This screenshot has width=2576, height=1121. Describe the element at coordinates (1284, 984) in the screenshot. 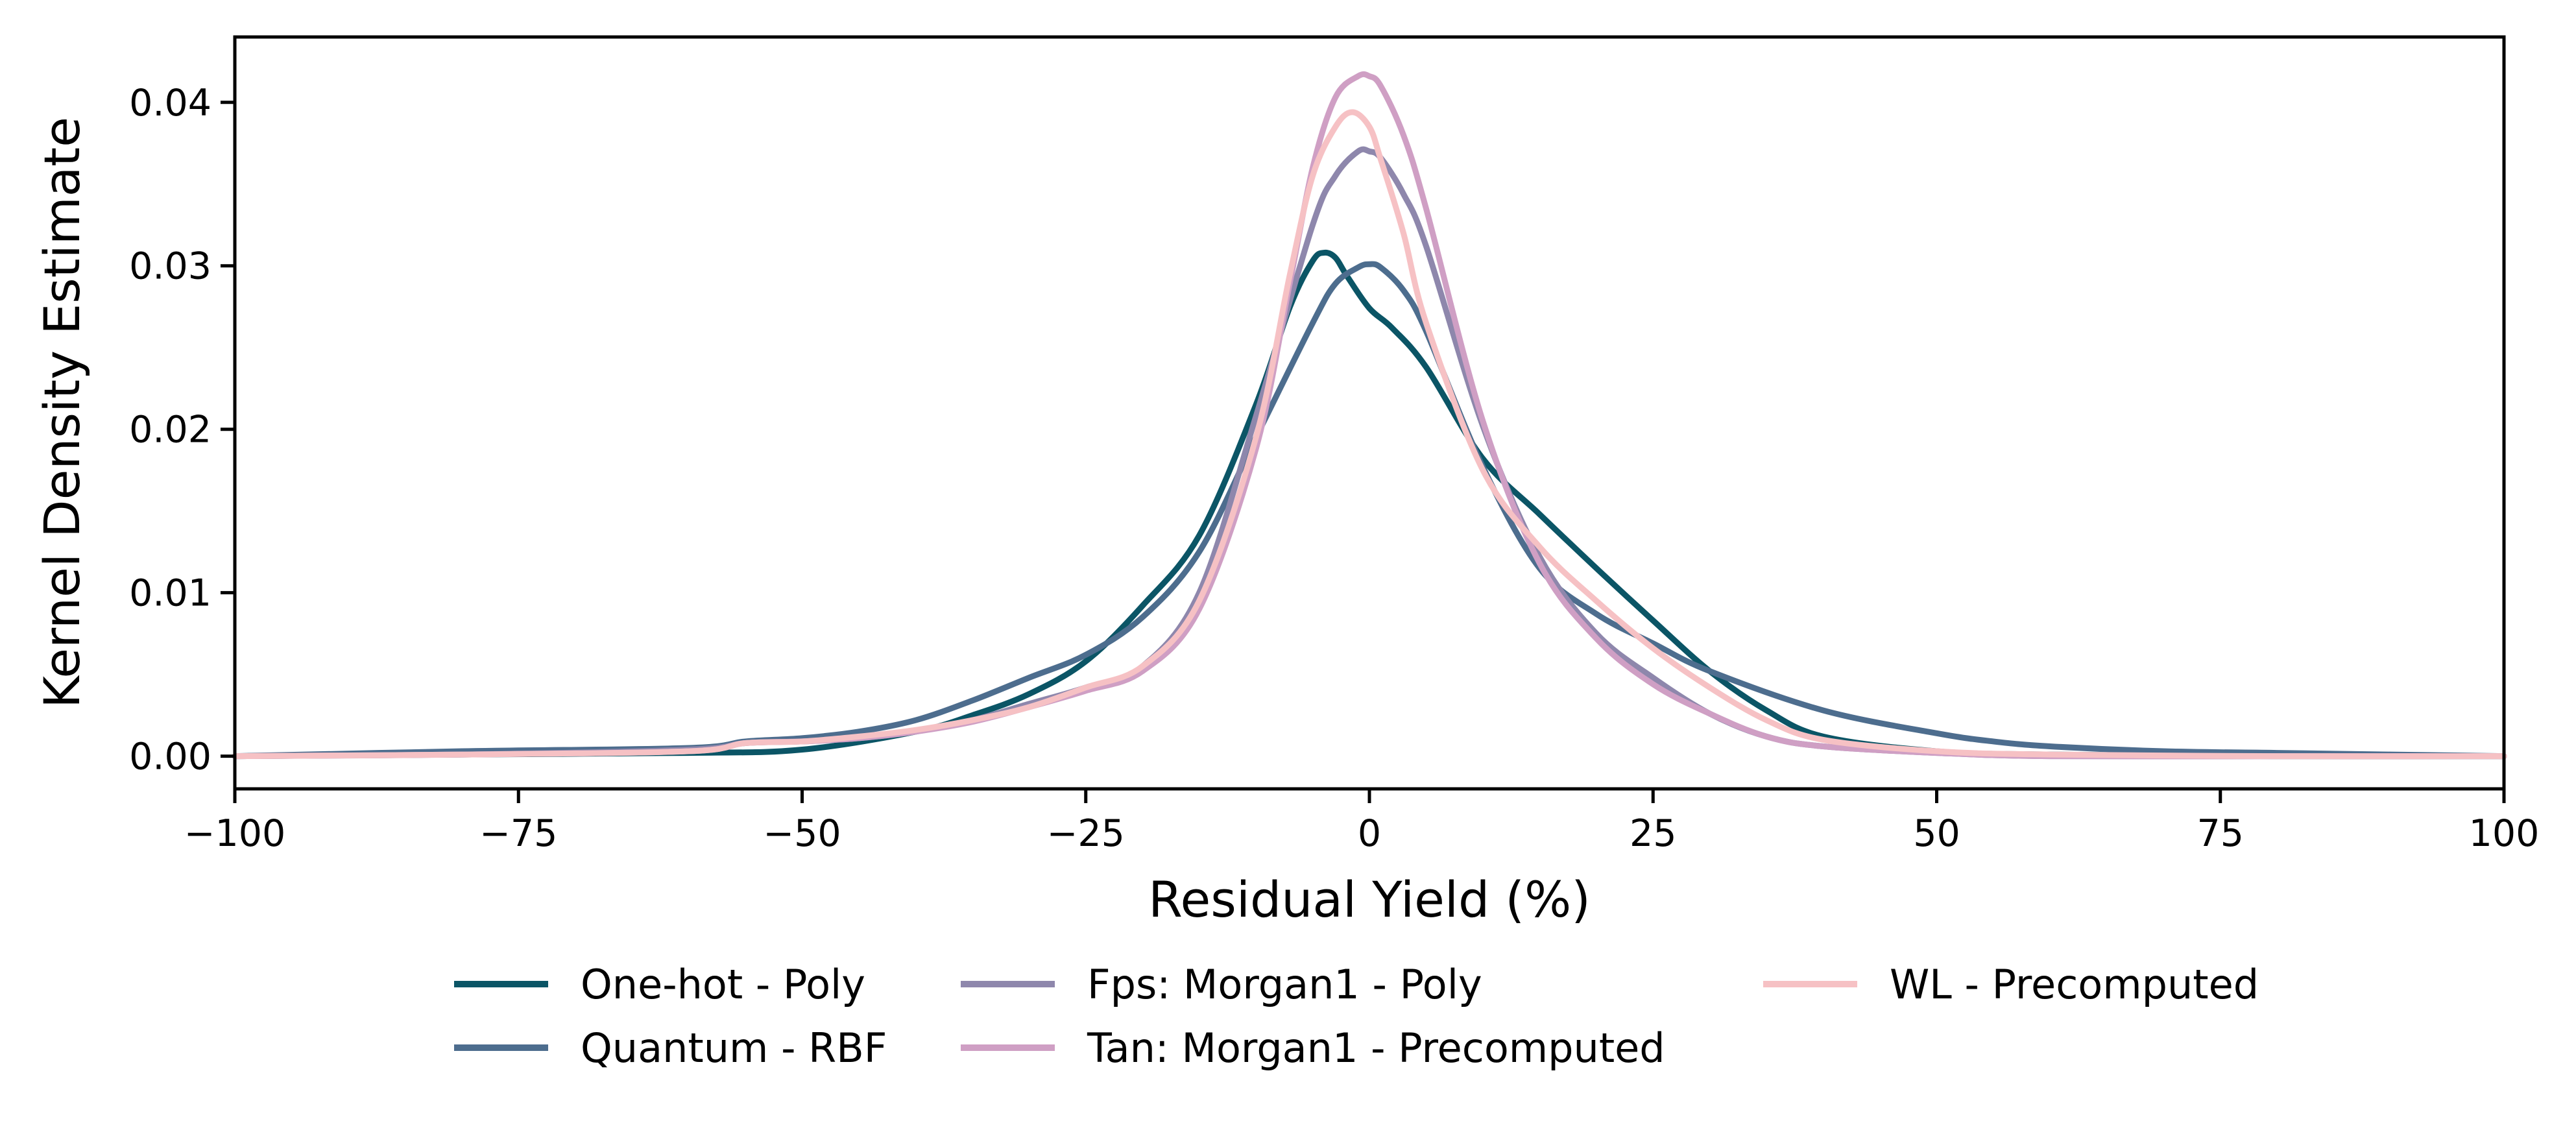

I see `legend-label: Fps: Morgan1 - Poly` at that location.